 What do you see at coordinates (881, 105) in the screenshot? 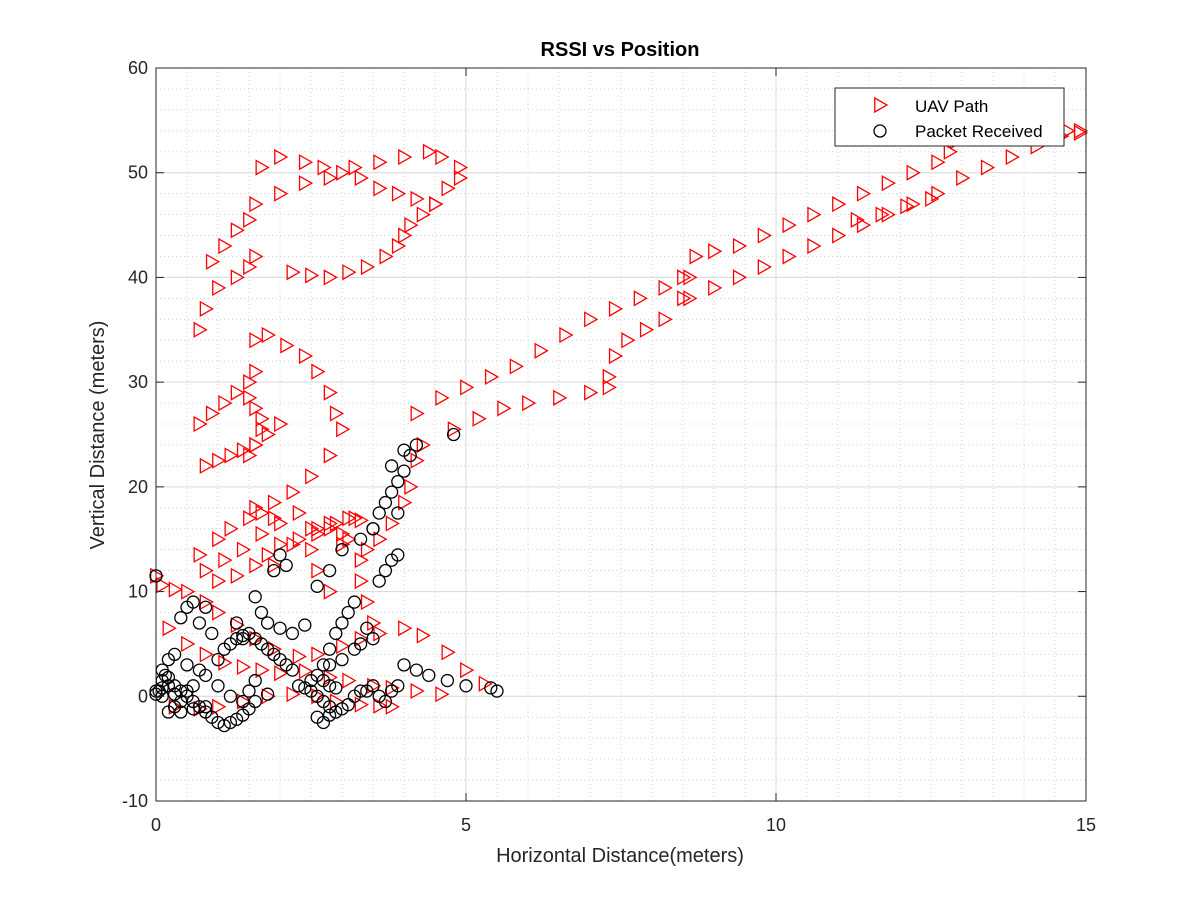
I see `legend-triangle-icon` at bounding box center [881, 105].